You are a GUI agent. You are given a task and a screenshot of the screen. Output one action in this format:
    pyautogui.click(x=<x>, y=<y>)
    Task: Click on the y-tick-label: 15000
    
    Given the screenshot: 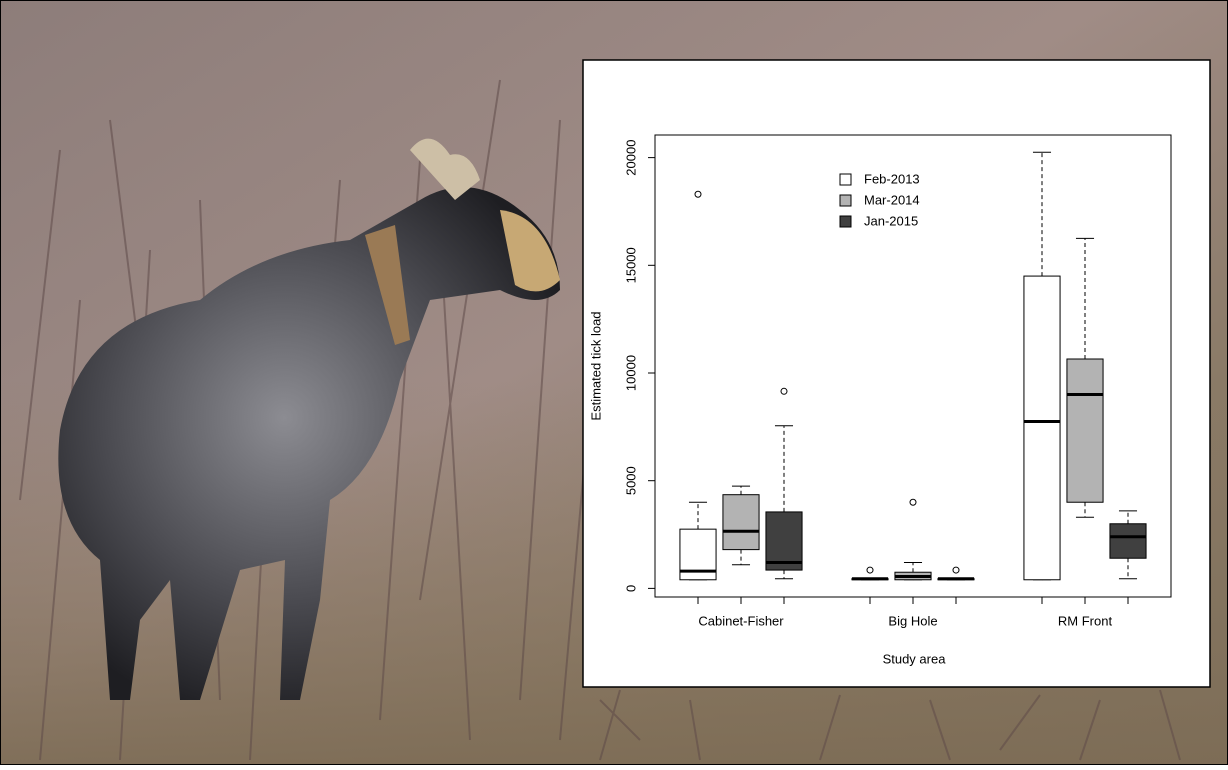 What is the action you would take?
    pyautogui.click(x=630, y=265)
    